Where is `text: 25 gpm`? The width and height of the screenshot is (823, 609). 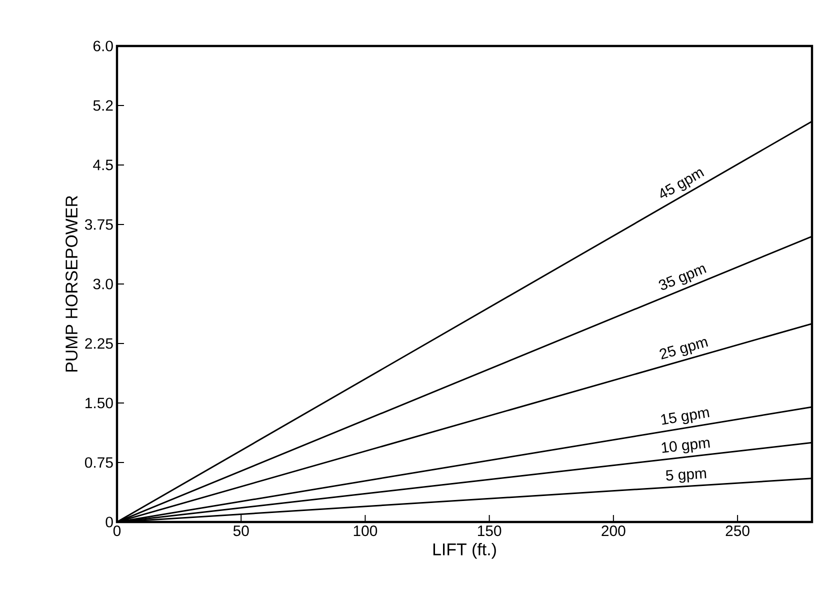
text: 25 gpm is located at coordinates (684, 349).